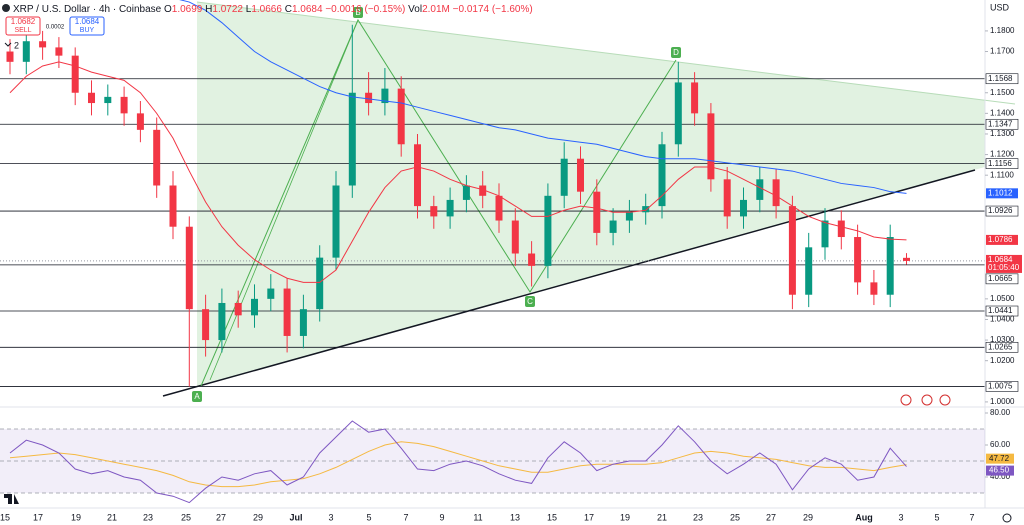 The image size is (1024, 525). I want to click on x-tick-label: 21, so click(112, 517).